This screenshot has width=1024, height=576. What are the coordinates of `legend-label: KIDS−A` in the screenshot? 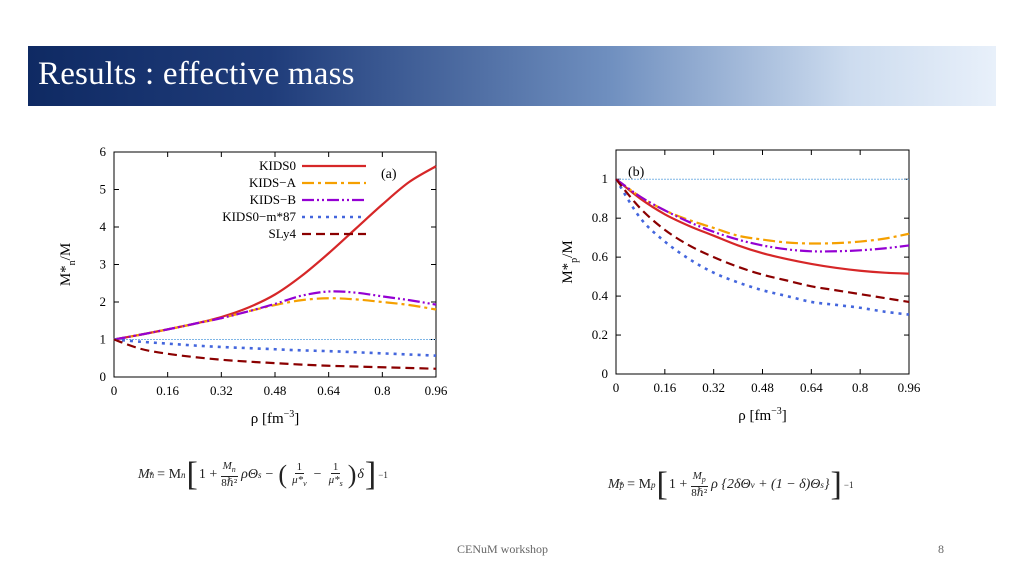 It's located at (273, 182).